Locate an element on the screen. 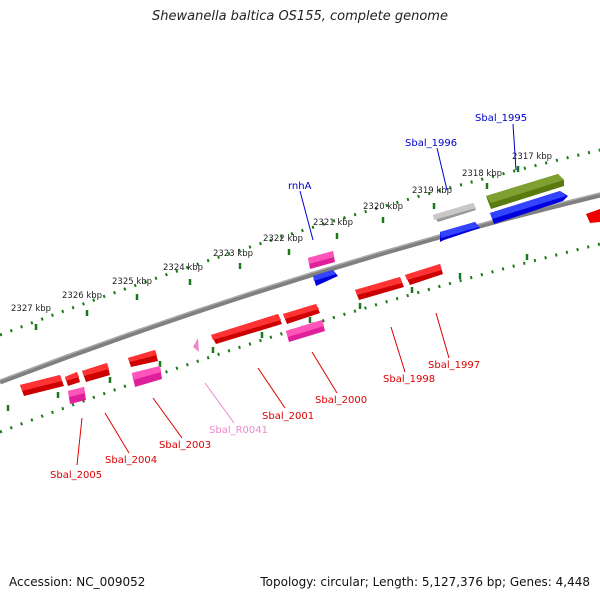 This screenshot has height=600, width=600. tick-label: 2319 kbp is located at coordinates (432, 191).